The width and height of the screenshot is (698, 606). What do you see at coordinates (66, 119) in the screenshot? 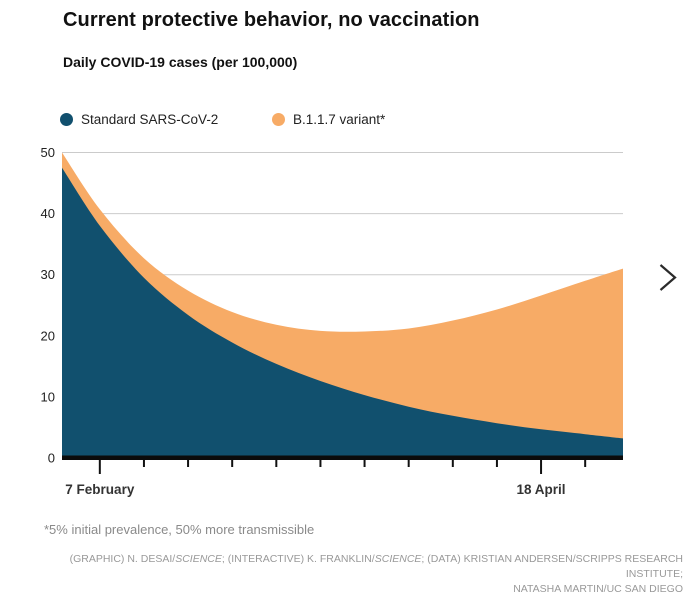
I see `legend-dot-standard-icon` at bounding box center [66, 119].